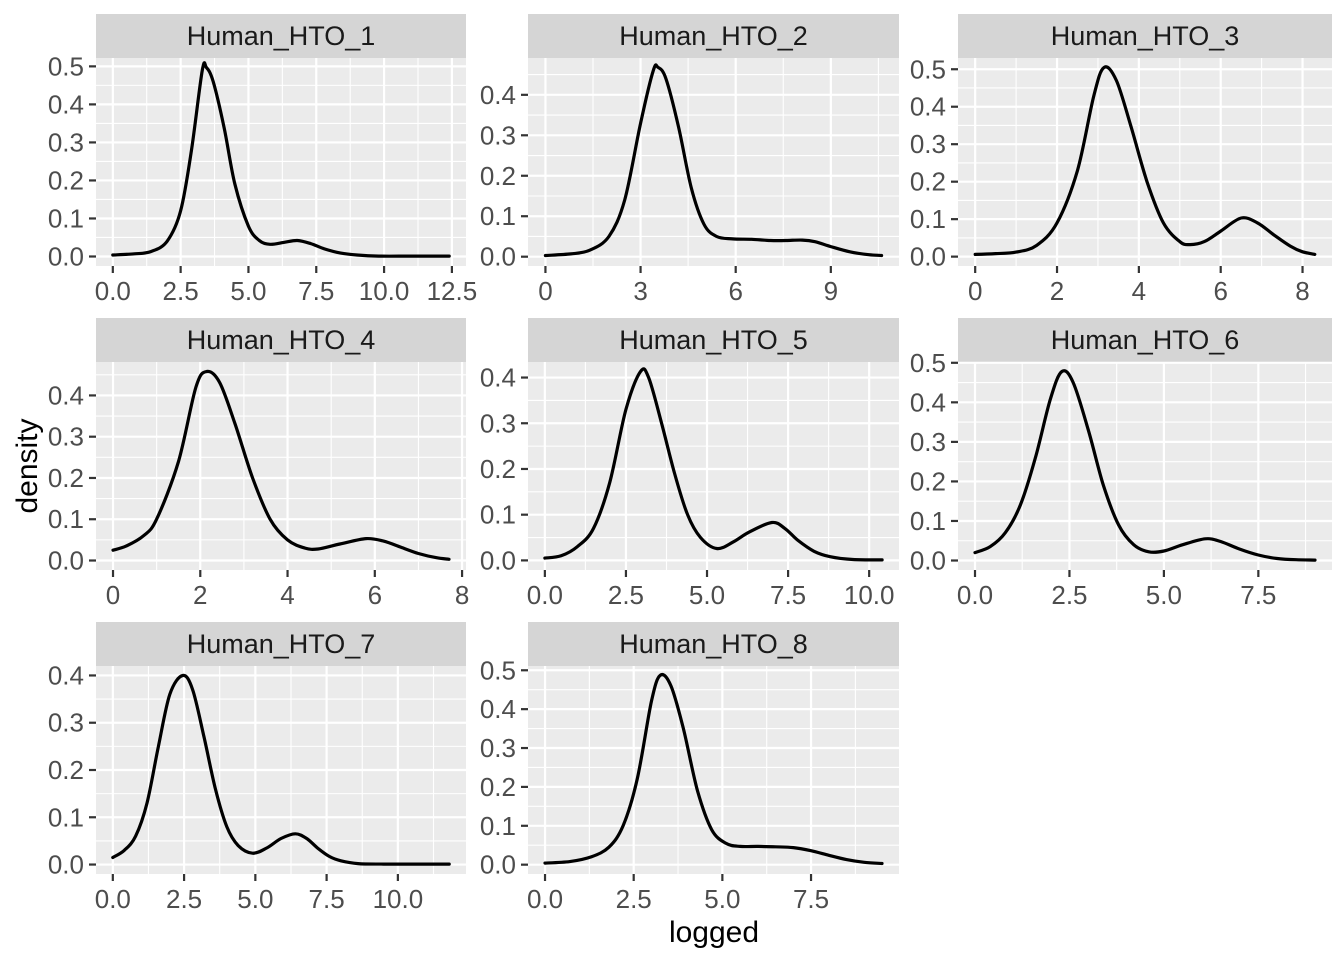 The image size is (1344, 960). What do you see at coordinates (1057, 291) in the screenshot?
I see `x-tick-label: 2` at bounding box center [1057, 291].